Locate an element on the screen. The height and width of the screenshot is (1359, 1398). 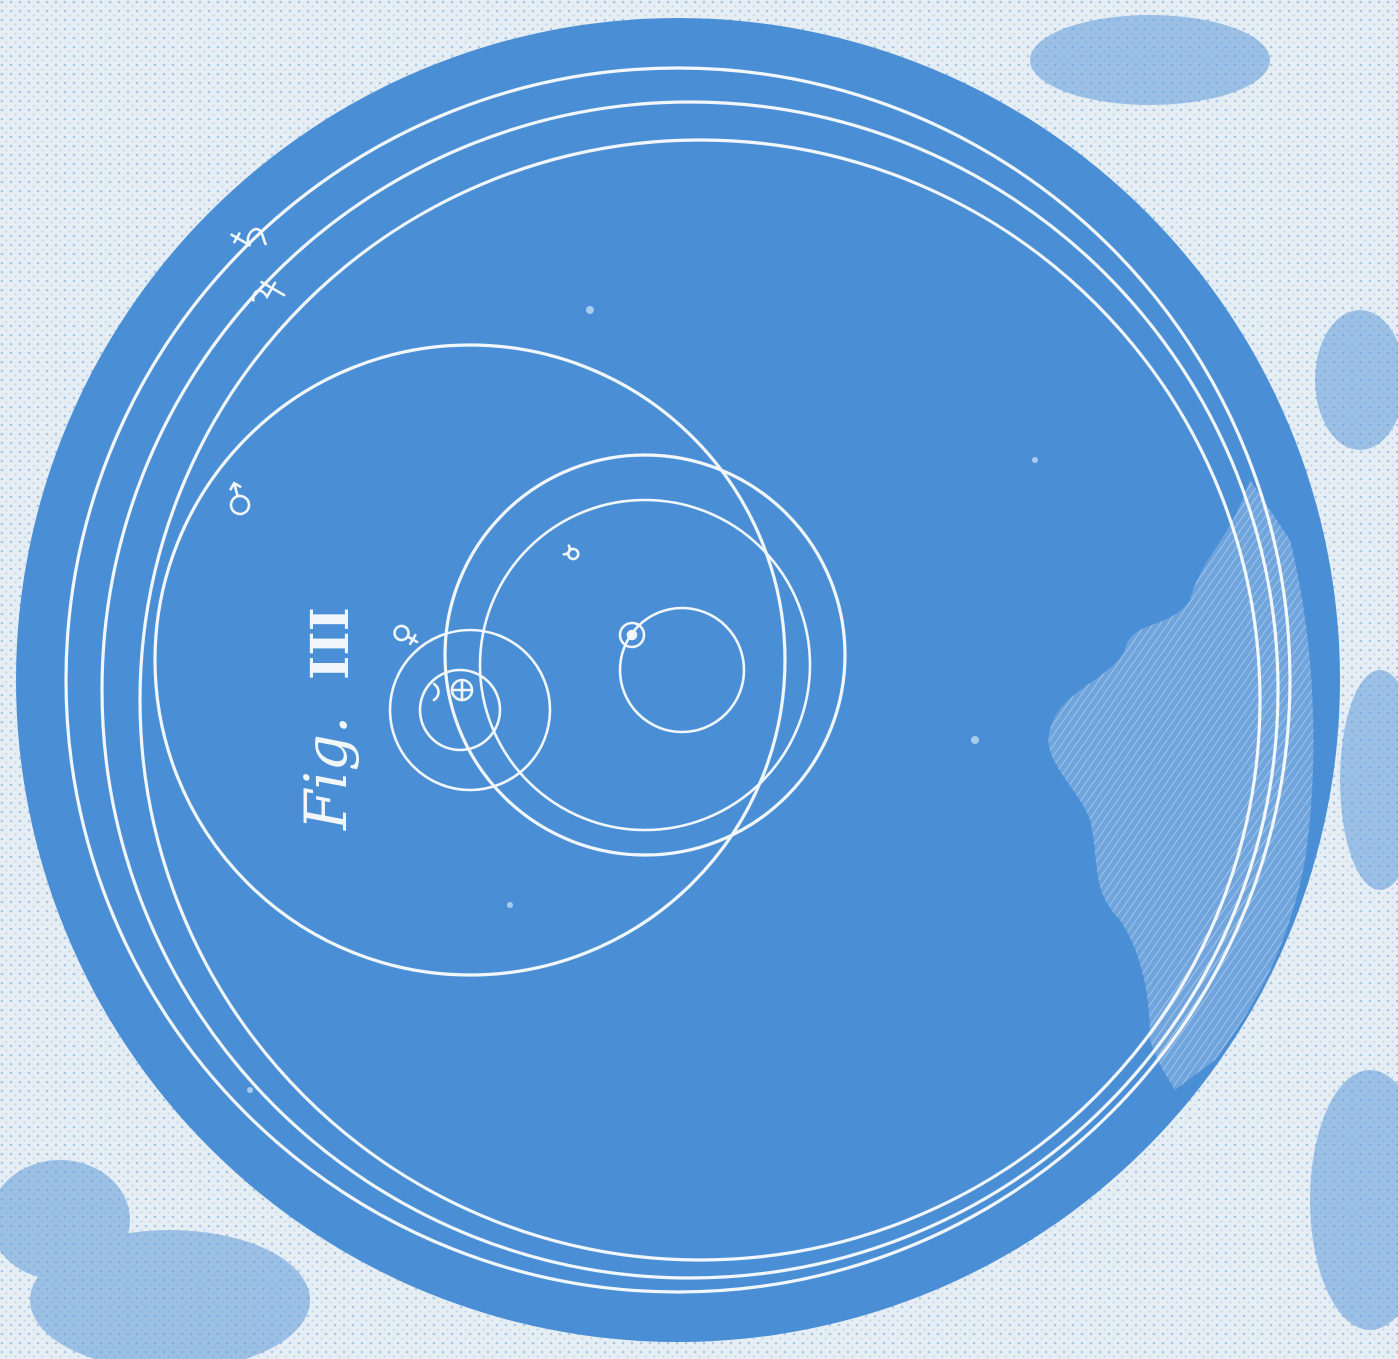
figure-label: Fig. III is located at coordinates (326, 719).